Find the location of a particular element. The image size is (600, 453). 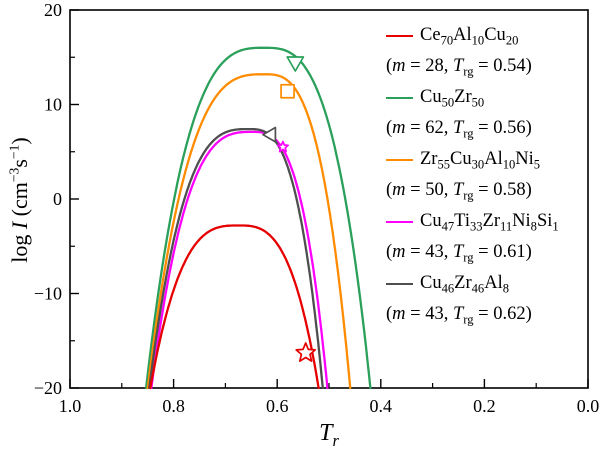

legend-formula: Cu50Zr50 is located at coordinates (452, 98).